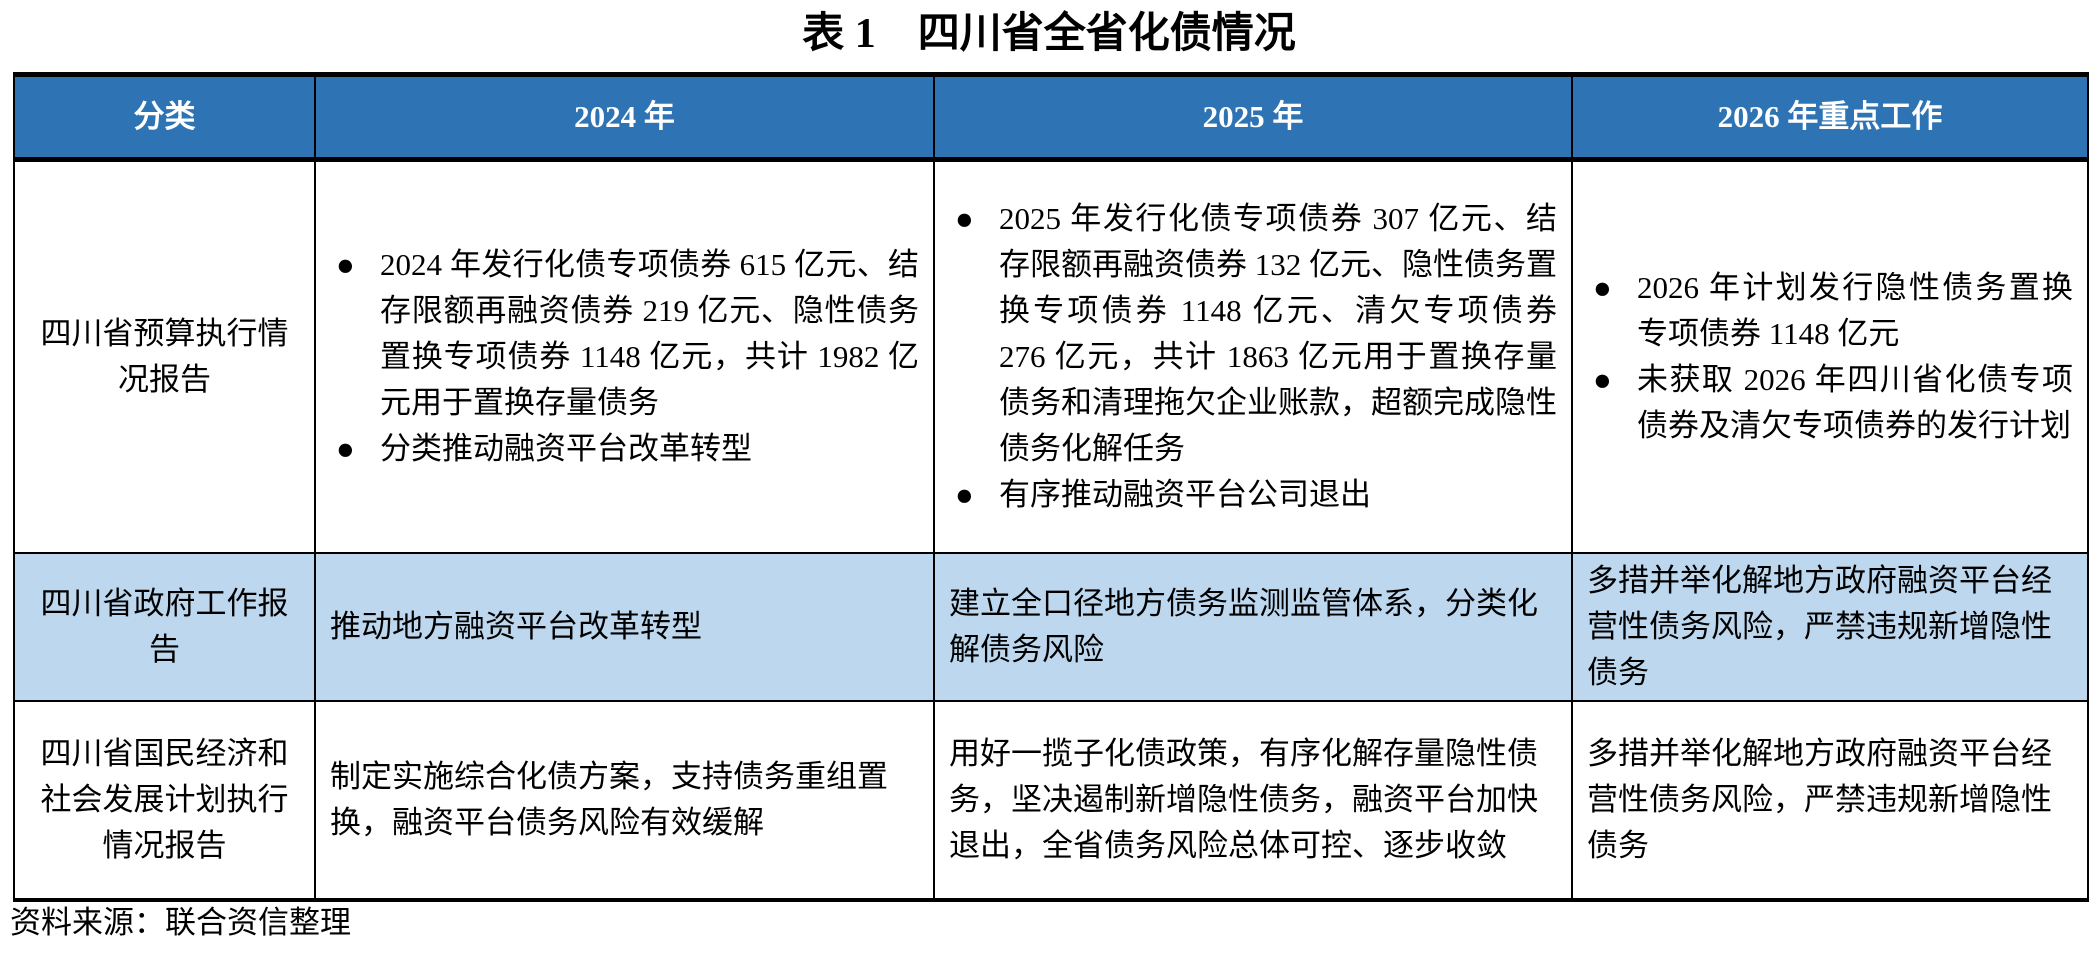 The width and height of the screenshot is (2098, 954). I want to click on header-2024: 2024 年, so click(624, 117).